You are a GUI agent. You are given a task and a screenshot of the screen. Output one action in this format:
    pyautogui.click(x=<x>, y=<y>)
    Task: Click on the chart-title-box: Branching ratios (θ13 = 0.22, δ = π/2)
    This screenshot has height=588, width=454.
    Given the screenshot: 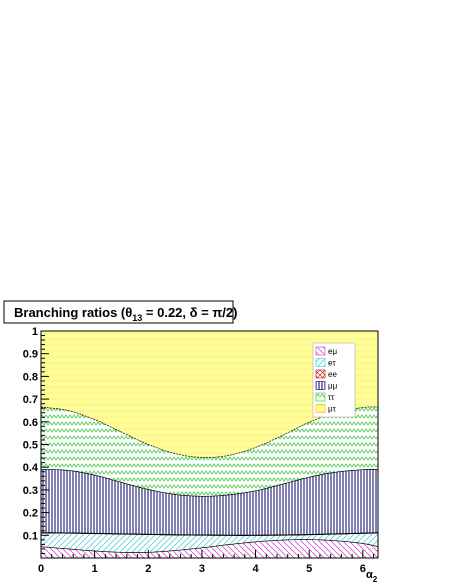 What is the action you would take?
    pyautogui.click(x=120, y=312)
    